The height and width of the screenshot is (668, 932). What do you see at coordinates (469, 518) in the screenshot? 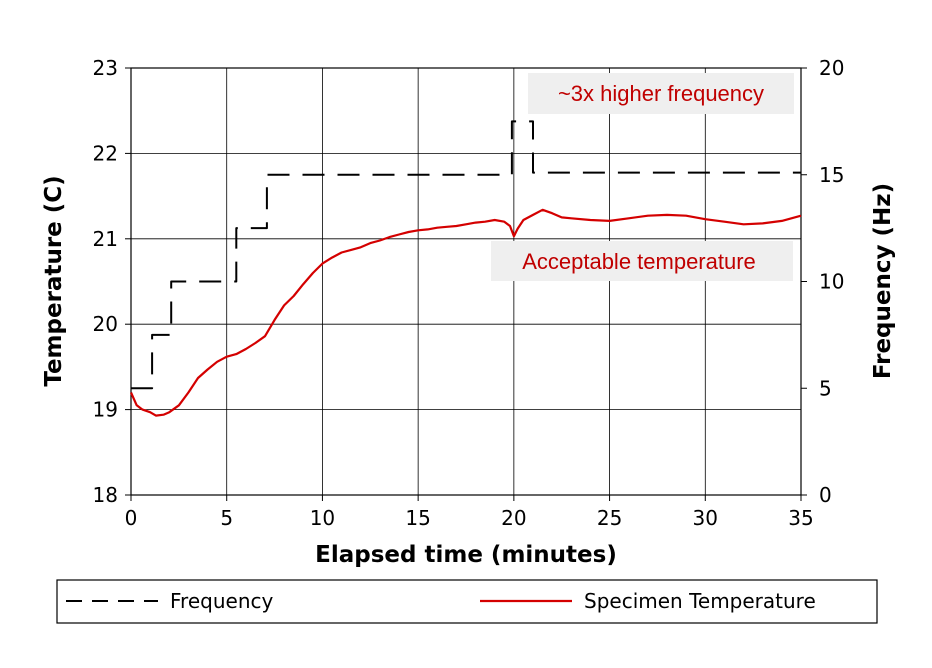
I see `x-tick-labels: 0 5 10 15 20 25 30 35` at bounding box center [469, 518].